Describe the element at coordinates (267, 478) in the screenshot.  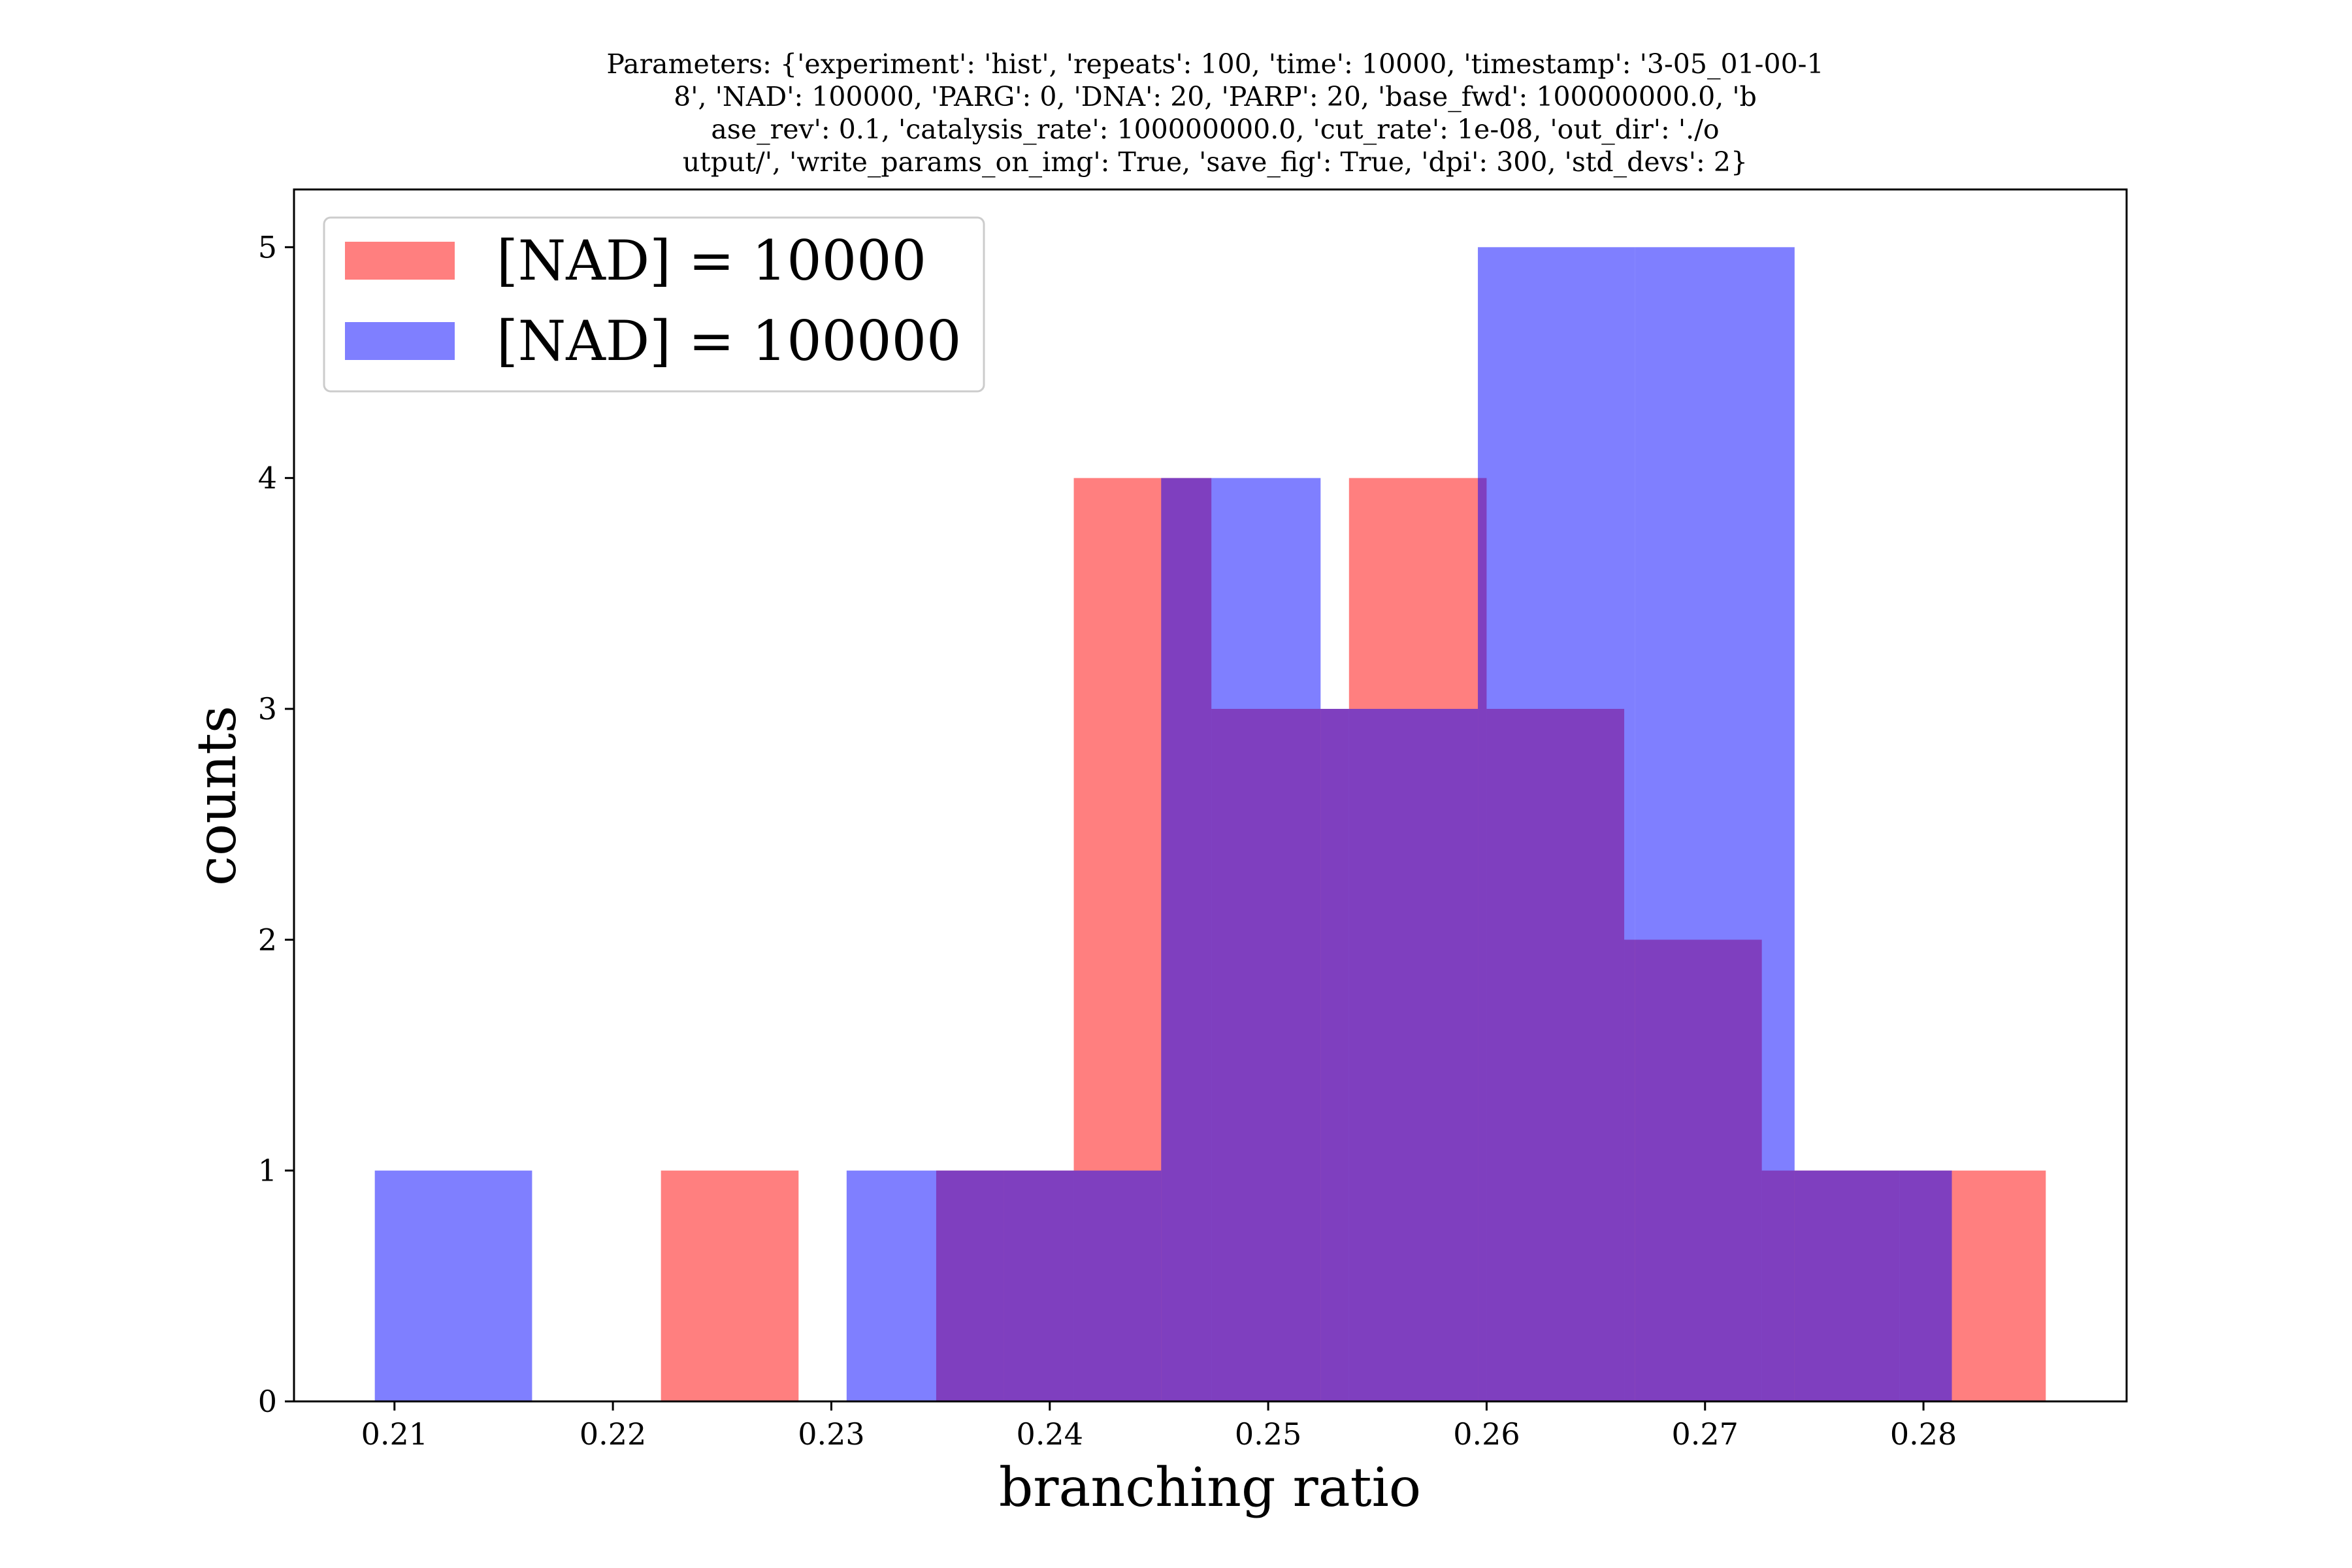
I see `y-tick-label: 4` at that location.